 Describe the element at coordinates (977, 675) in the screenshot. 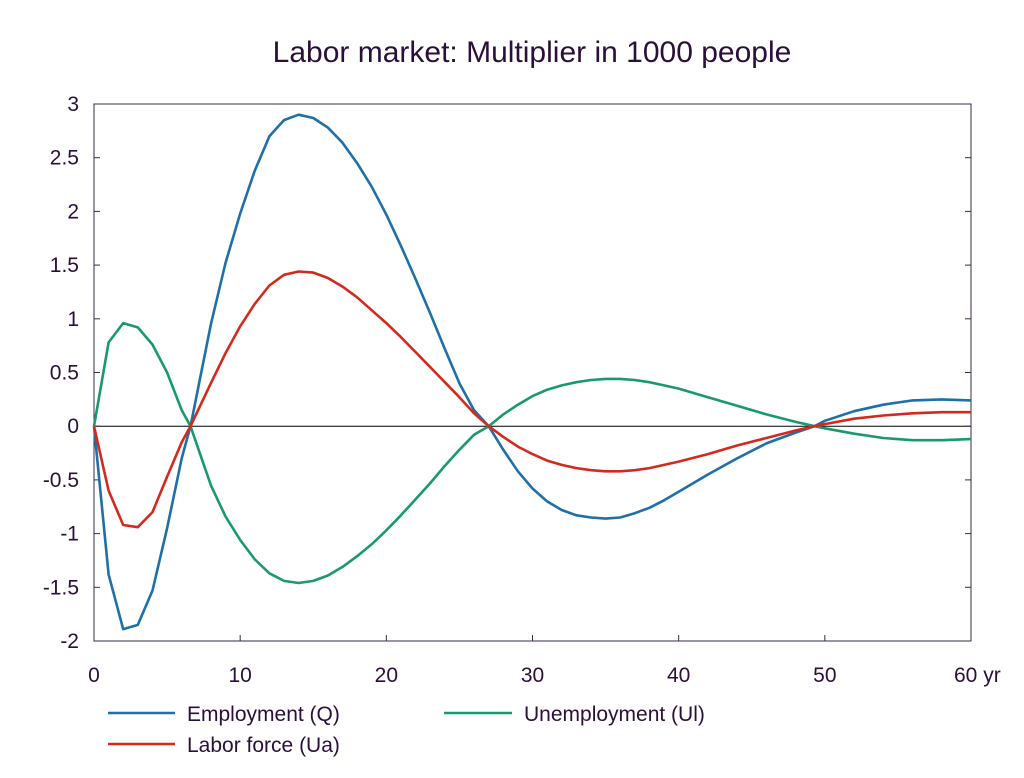

I see `x-tick-label: 60 yr` at that location.